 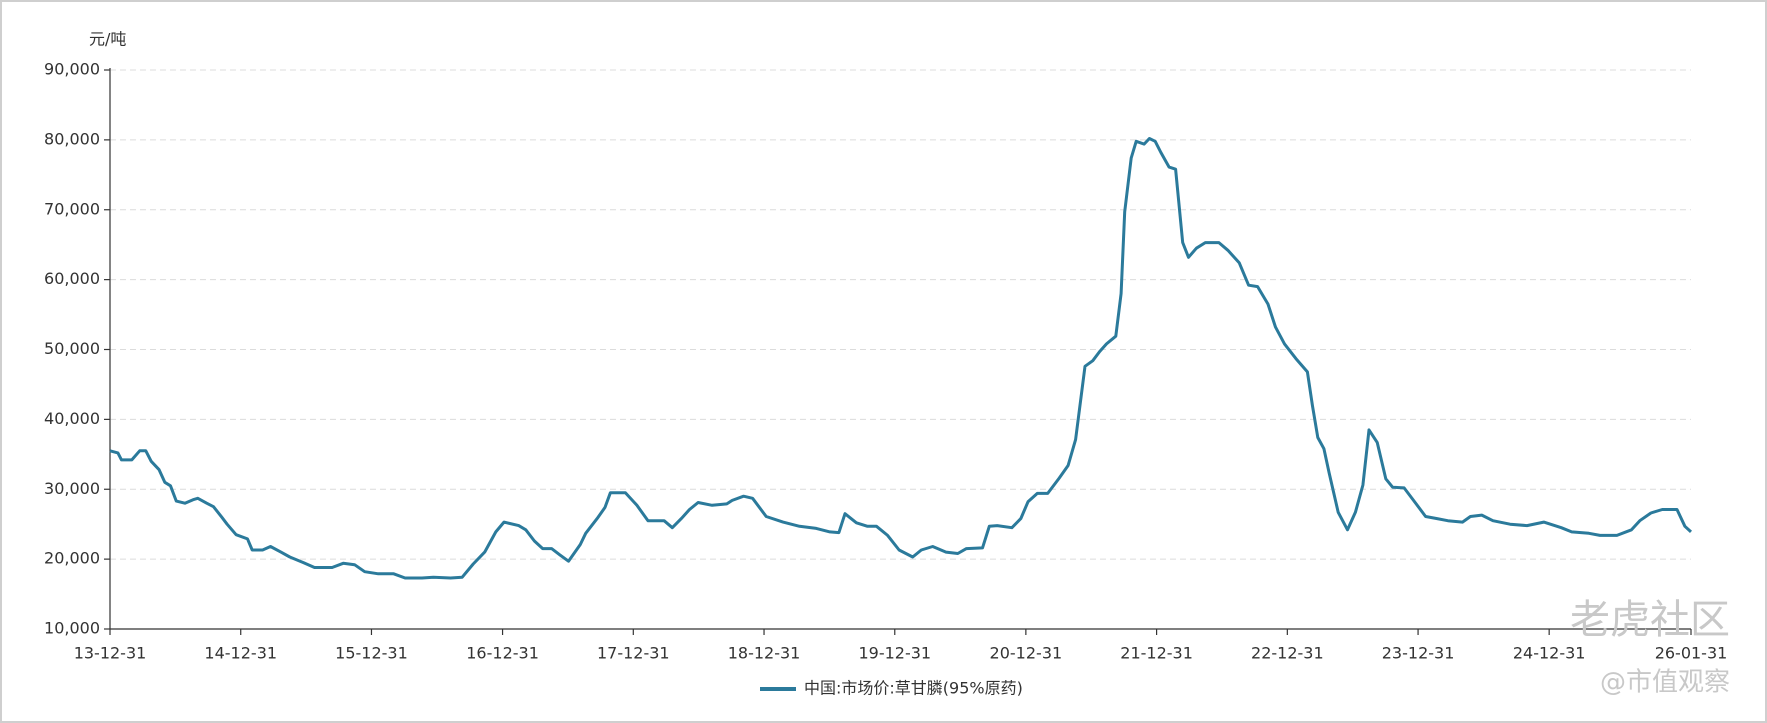 I want to click on y-tick-label: 10,000, so click(x=72, y=628).